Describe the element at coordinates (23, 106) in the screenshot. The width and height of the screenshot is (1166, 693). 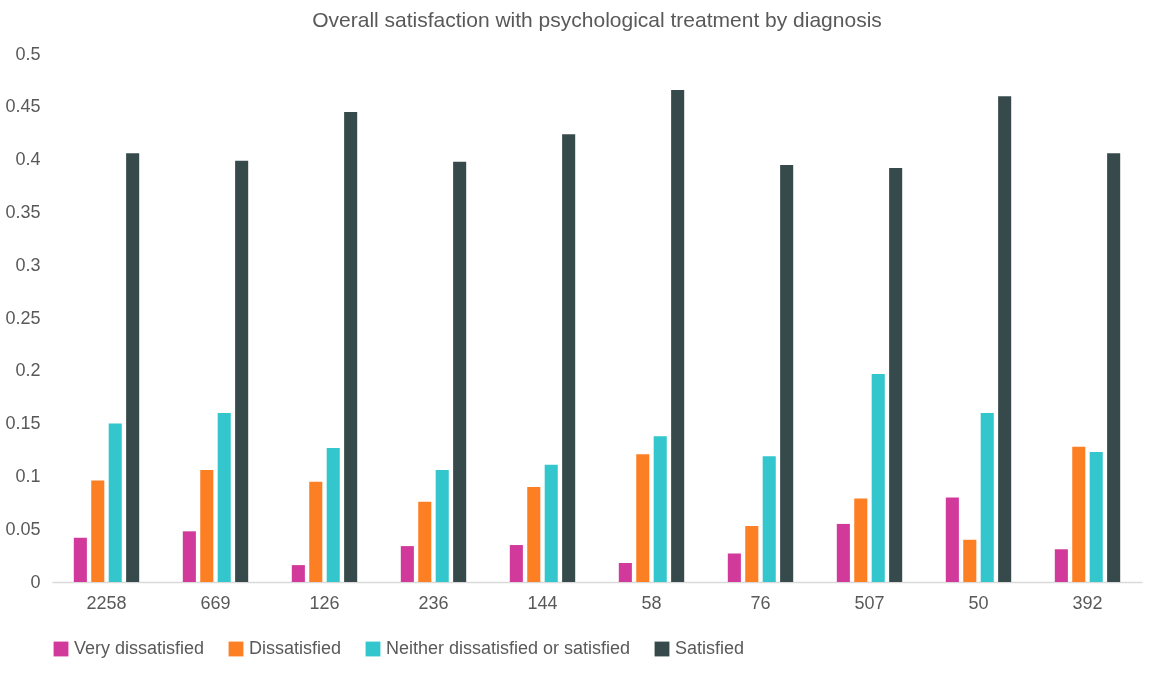
I see `y-tick-label: 0.45` at that location.